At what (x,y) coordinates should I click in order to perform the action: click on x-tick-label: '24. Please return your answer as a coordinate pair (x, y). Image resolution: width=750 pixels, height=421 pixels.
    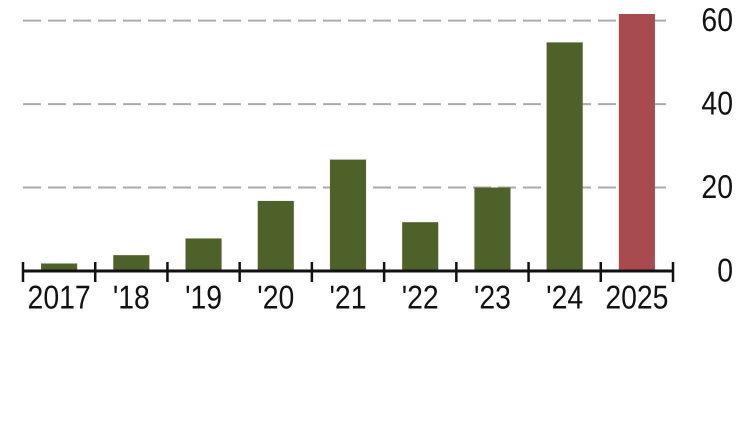
    Looking at the image, I should click on (565, 297).